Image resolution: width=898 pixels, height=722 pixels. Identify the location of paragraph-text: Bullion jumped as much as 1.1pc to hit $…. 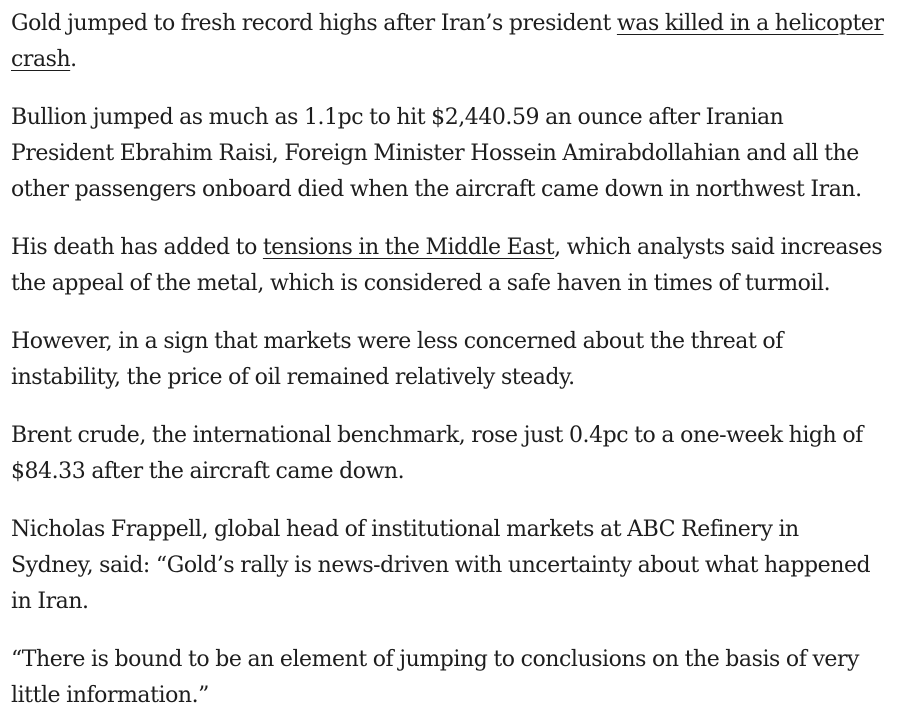
(436, 153).